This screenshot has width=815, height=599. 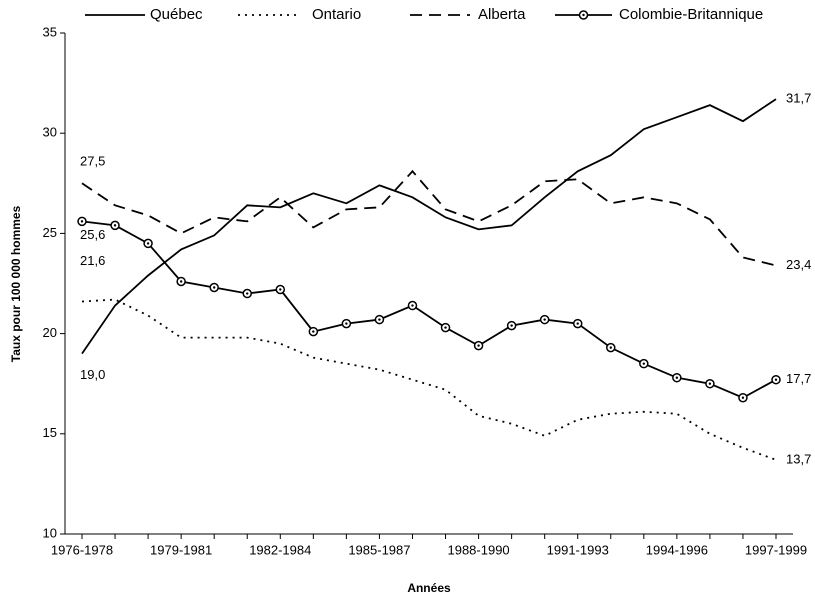 What do you see at coordinates (50, 232) in the screenshot?
I see `y-tick-label: 25` at bounding box center [50, 232].